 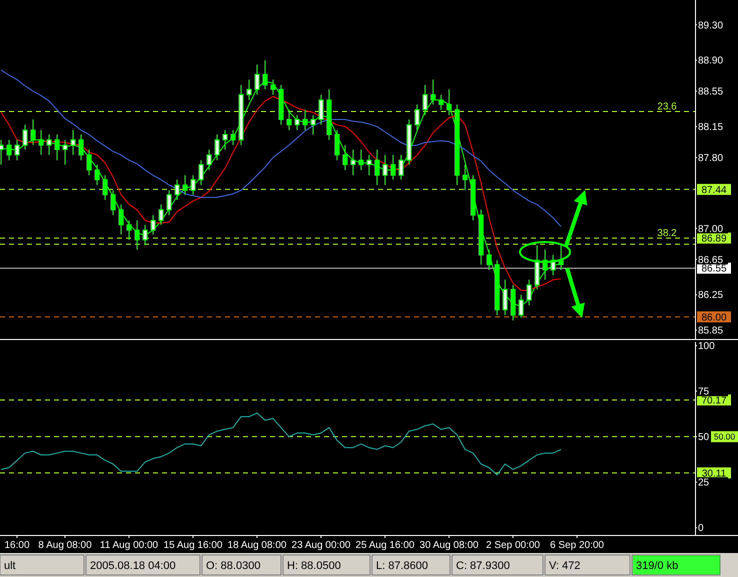 What do you see at coordinates (711, 128) in the screenshot?
I see `y-tick-label: 88.15` at bounding box center [711, 128].